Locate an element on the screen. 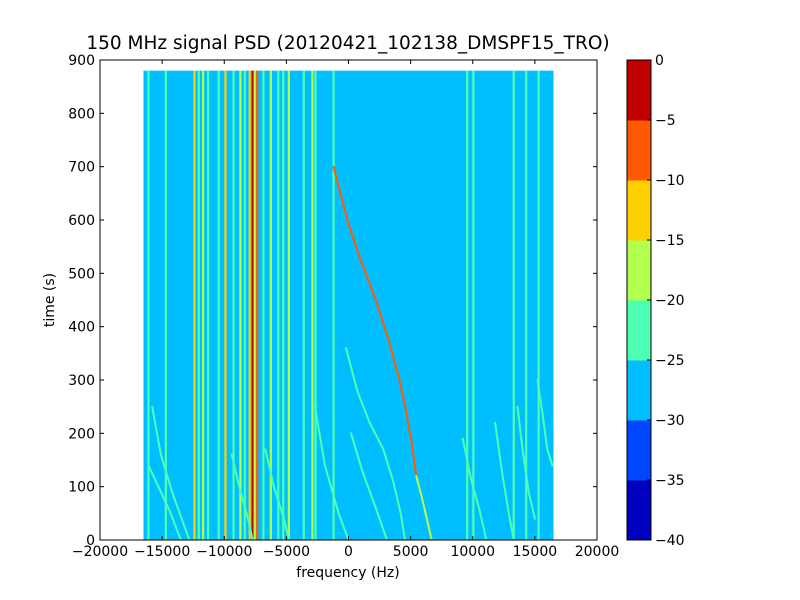  colorbar-tick-label: 0 is located at coordinates (659, 61).